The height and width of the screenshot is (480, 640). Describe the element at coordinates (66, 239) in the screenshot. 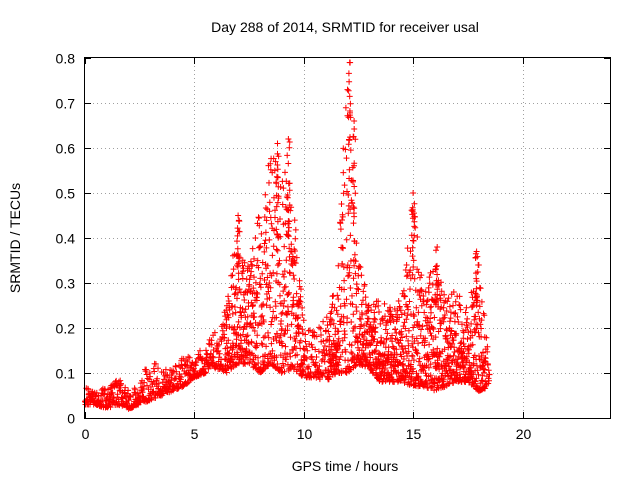

I see `y-tick-labels: 0 0.1 0.2 0.3 0.4 0.5 0.6 0.7 0.8` at that location.